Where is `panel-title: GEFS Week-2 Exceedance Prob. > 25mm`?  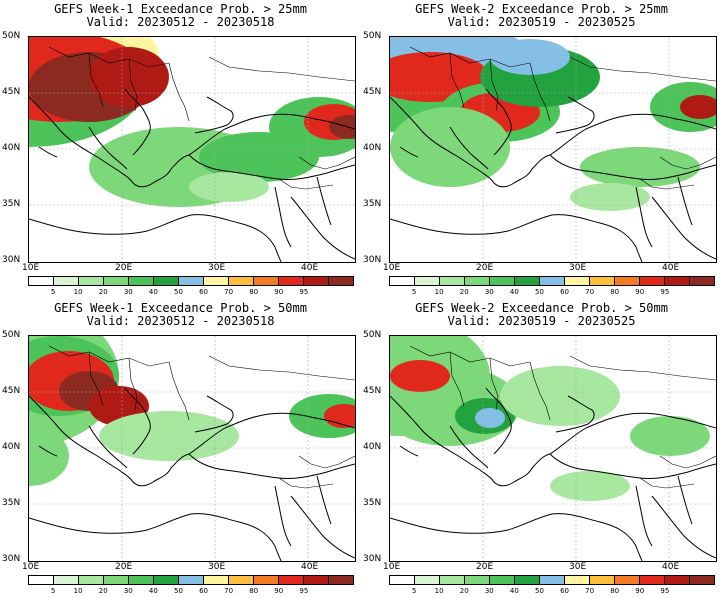 panel-title: GEFS Week-2 Exceedance Prob. > 25mm is located at coordinates (541, 9).